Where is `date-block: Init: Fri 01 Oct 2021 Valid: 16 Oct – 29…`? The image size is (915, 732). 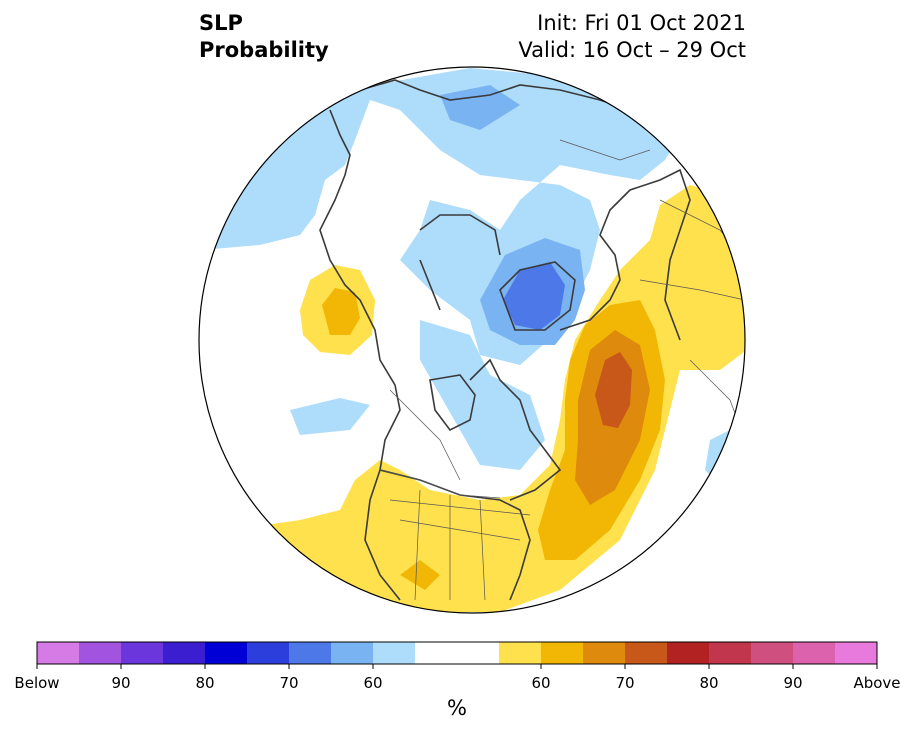
date-block: Init: Fri 01 Oct 2021 Valid: 16 Oct – 29… is located at coordinates (632, 37).